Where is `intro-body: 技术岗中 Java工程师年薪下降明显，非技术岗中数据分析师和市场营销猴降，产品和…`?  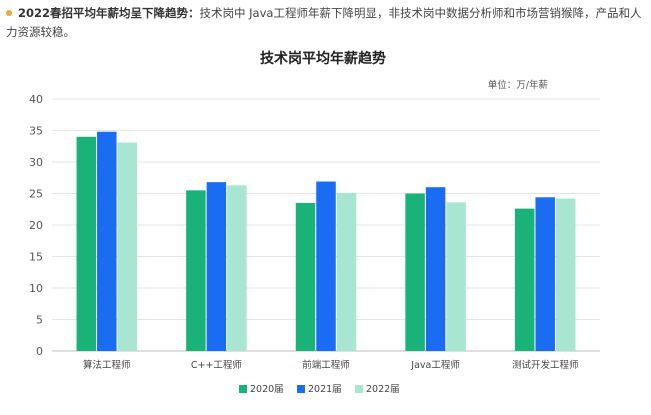 intro-body: 技术岗中 Java工程师年薪下降明显，非技术岗中数据分析师和市场营销猴降，产品和… is located at coordinates (324, 22).